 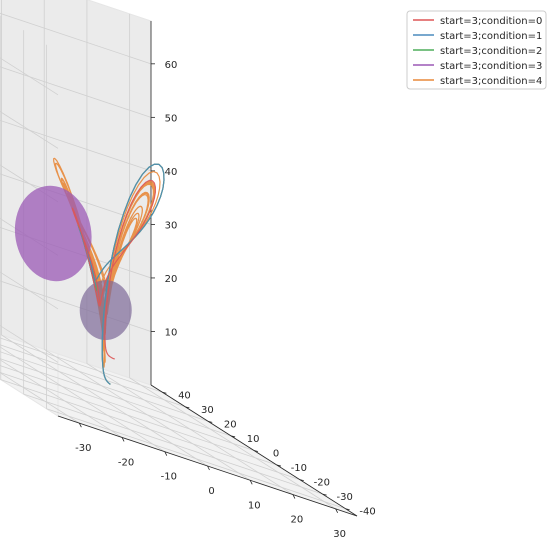 I want to click on legend-label: start=3;condition=2, so click(x=491, y=51).